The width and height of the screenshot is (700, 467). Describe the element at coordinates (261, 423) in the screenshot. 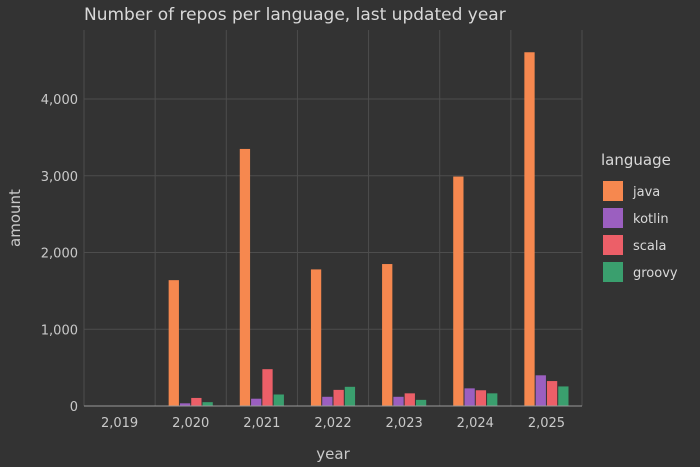

I see `x-tick-label: 2,021` at that location.